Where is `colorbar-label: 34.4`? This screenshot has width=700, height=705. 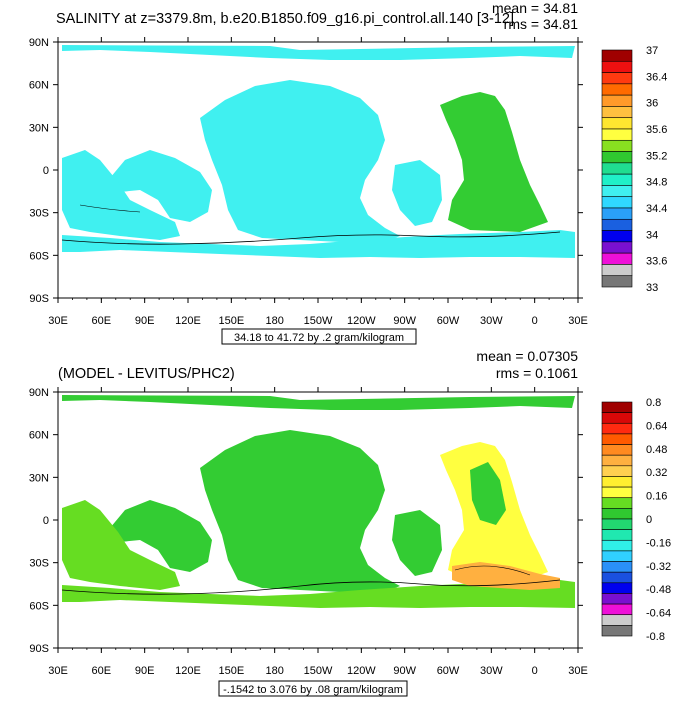 colorbar-label: 34.4 is located at coordinates (656, 209).